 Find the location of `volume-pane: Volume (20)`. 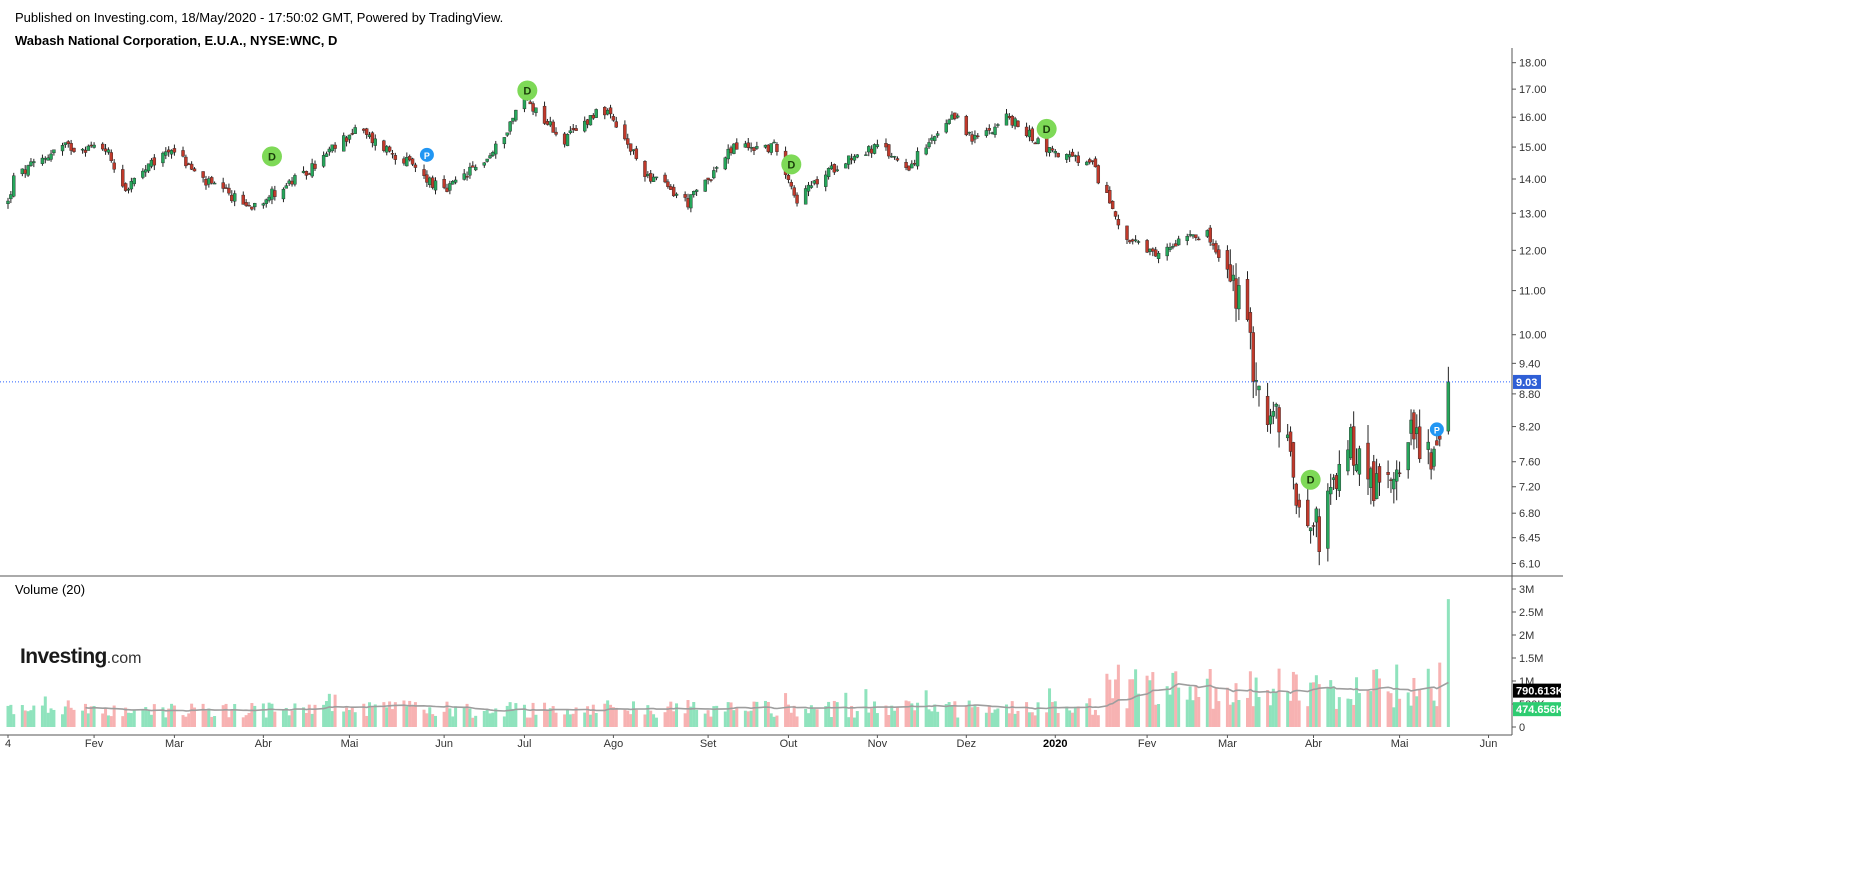

volume-pane: Volume (20) is located at coordinates (728, 654).